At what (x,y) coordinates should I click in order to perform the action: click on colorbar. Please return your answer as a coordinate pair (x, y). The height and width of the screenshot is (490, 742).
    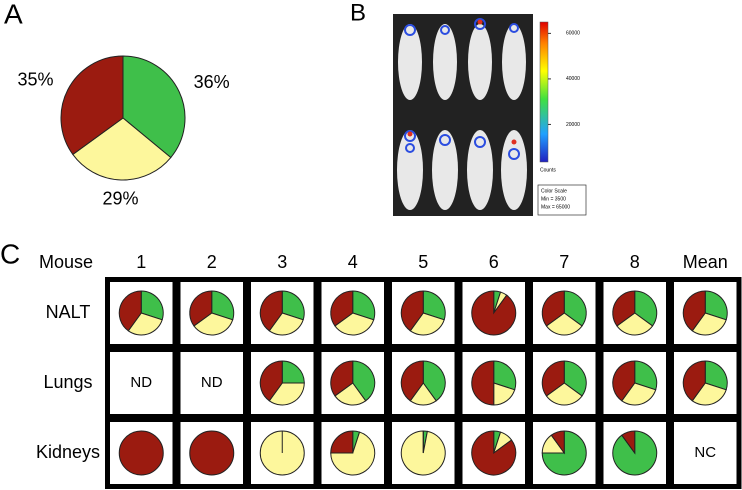
    Looking at the image, I should click on (544, 92).